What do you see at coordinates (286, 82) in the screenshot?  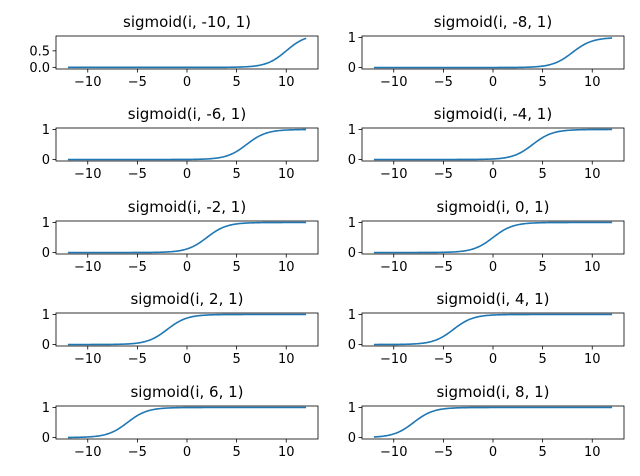 I see `subplot-1-xtick-label: 10` at bounding box center [286, 82].